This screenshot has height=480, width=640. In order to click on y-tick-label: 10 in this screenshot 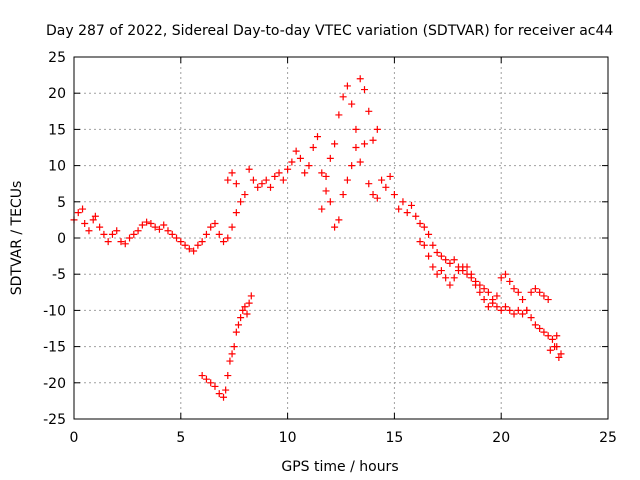, I will do `click(57, 167)`.